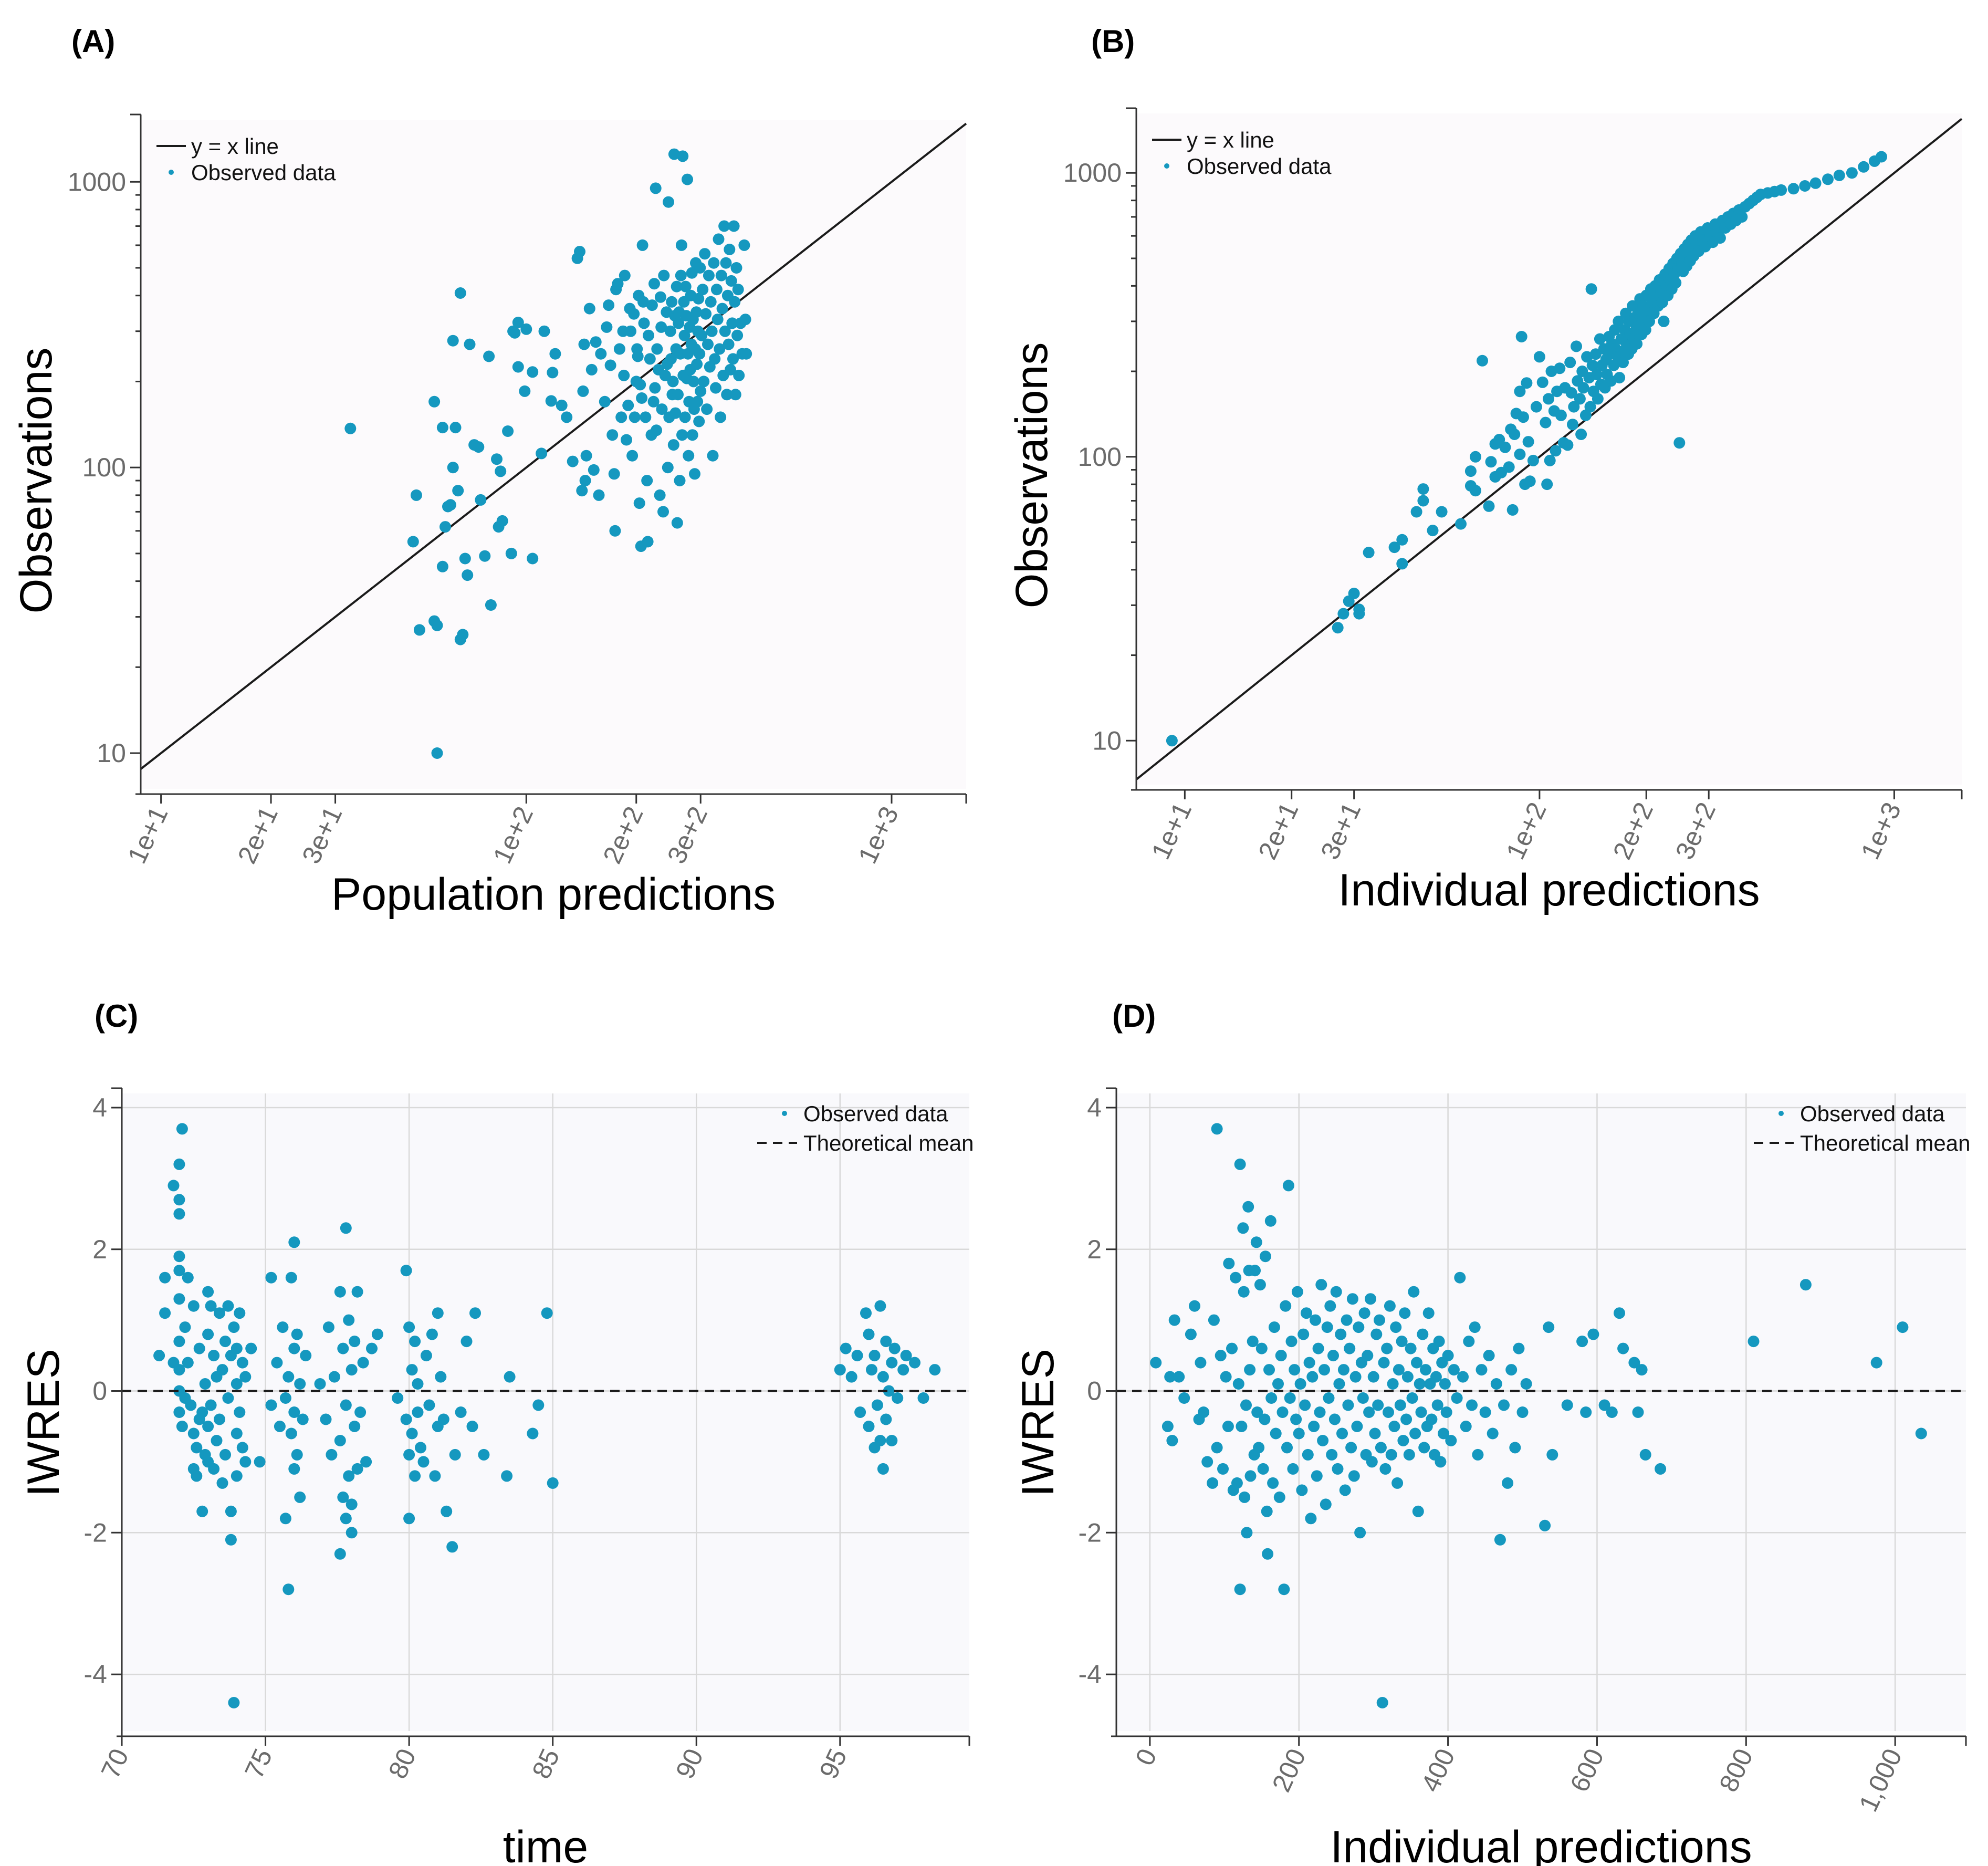 The height and width of the screenshot is (1866, 1988). Describe the element at coordinates (1696, 831) in the screenshot. I see `x-tick-label: 3e+2` at that location.